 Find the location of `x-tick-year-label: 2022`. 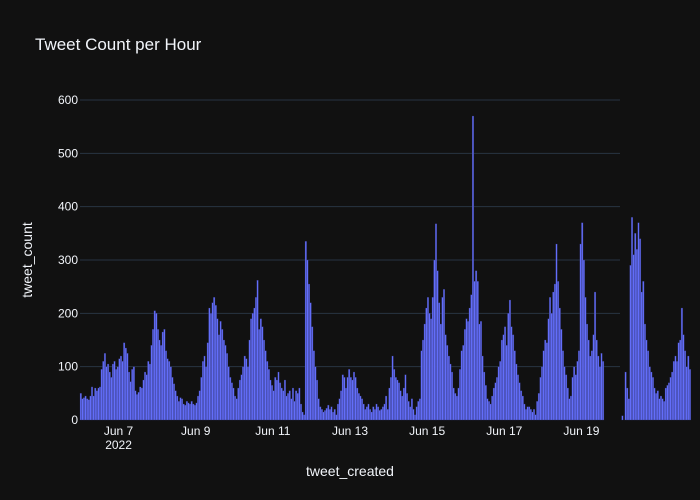

x-tick-year-label: 2022 is located at coordinates (118, 445).